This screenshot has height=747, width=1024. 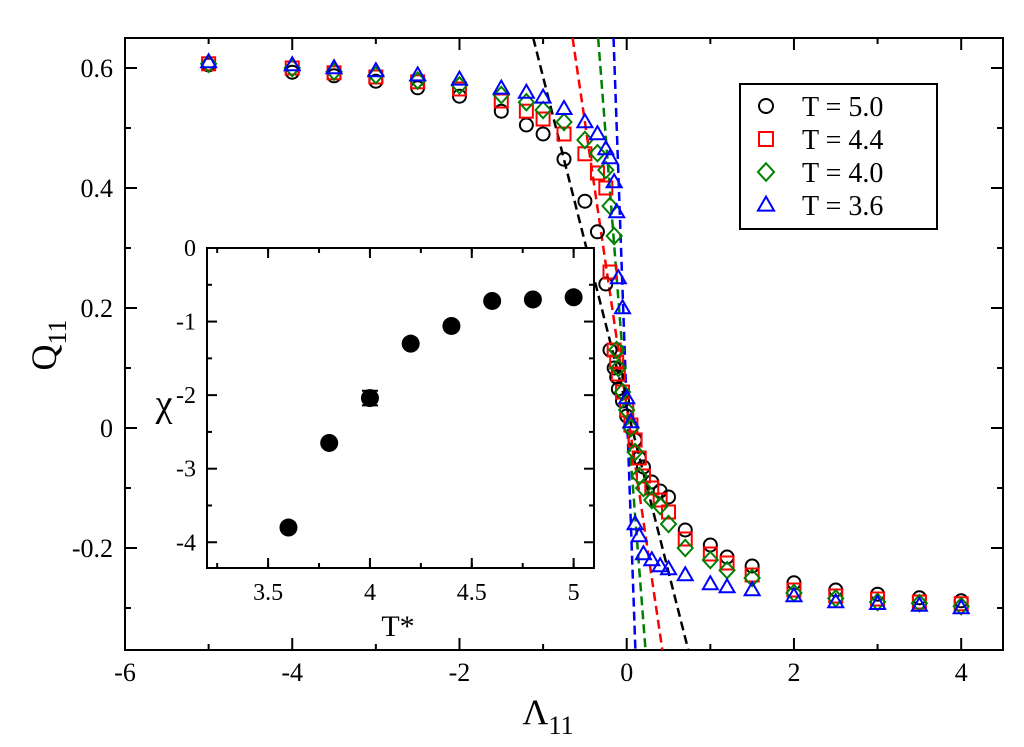 What do you see at coordinates (97, 68) in the screenshot?
I see `y-tick-label: 0.6` at bounding box center [97, 68].